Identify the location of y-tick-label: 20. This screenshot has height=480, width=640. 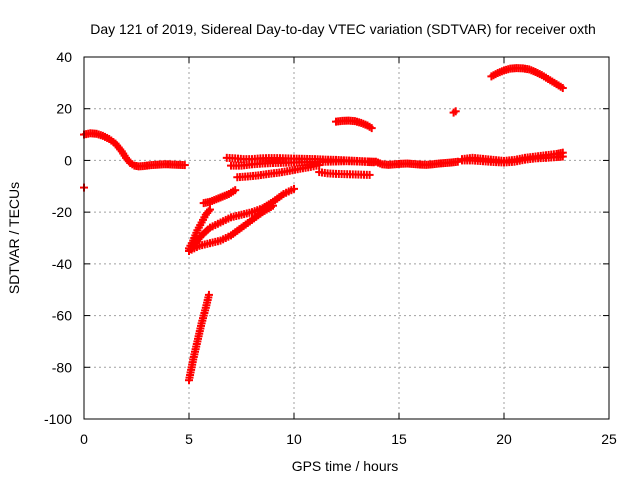
(64, 109).